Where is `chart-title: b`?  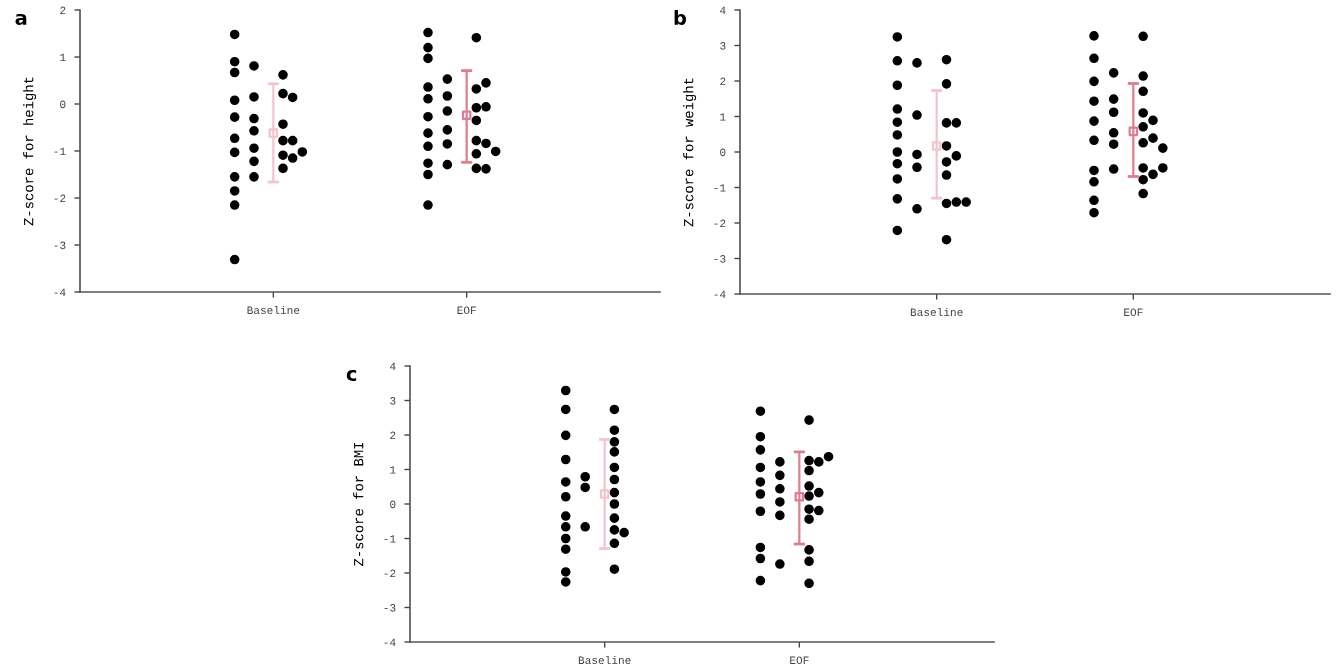 chart-title: b is located at coordinates (680, 18).